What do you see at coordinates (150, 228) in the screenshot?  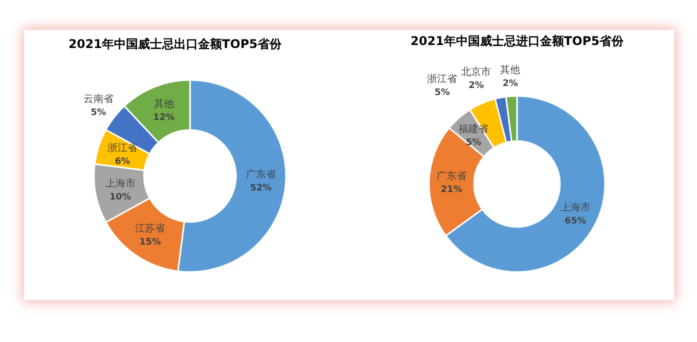 I see `slice-label: 江苏省` at bounding box center [150, 228].